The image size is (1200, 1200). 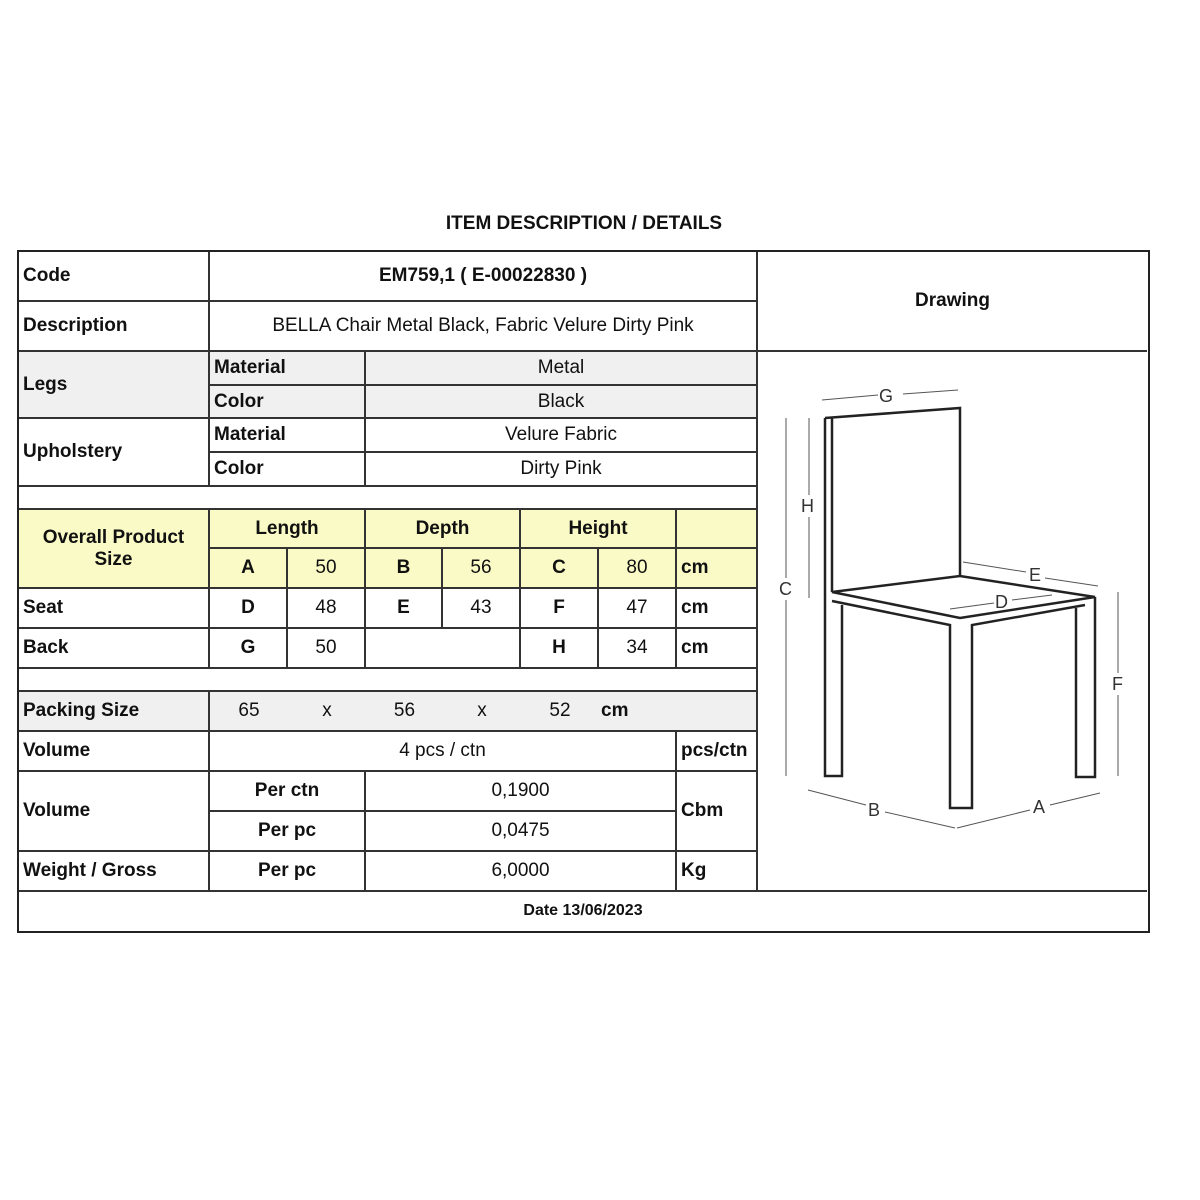 I want to click on volume-cbm-unit: Cbm, so click(x=717, y=812).